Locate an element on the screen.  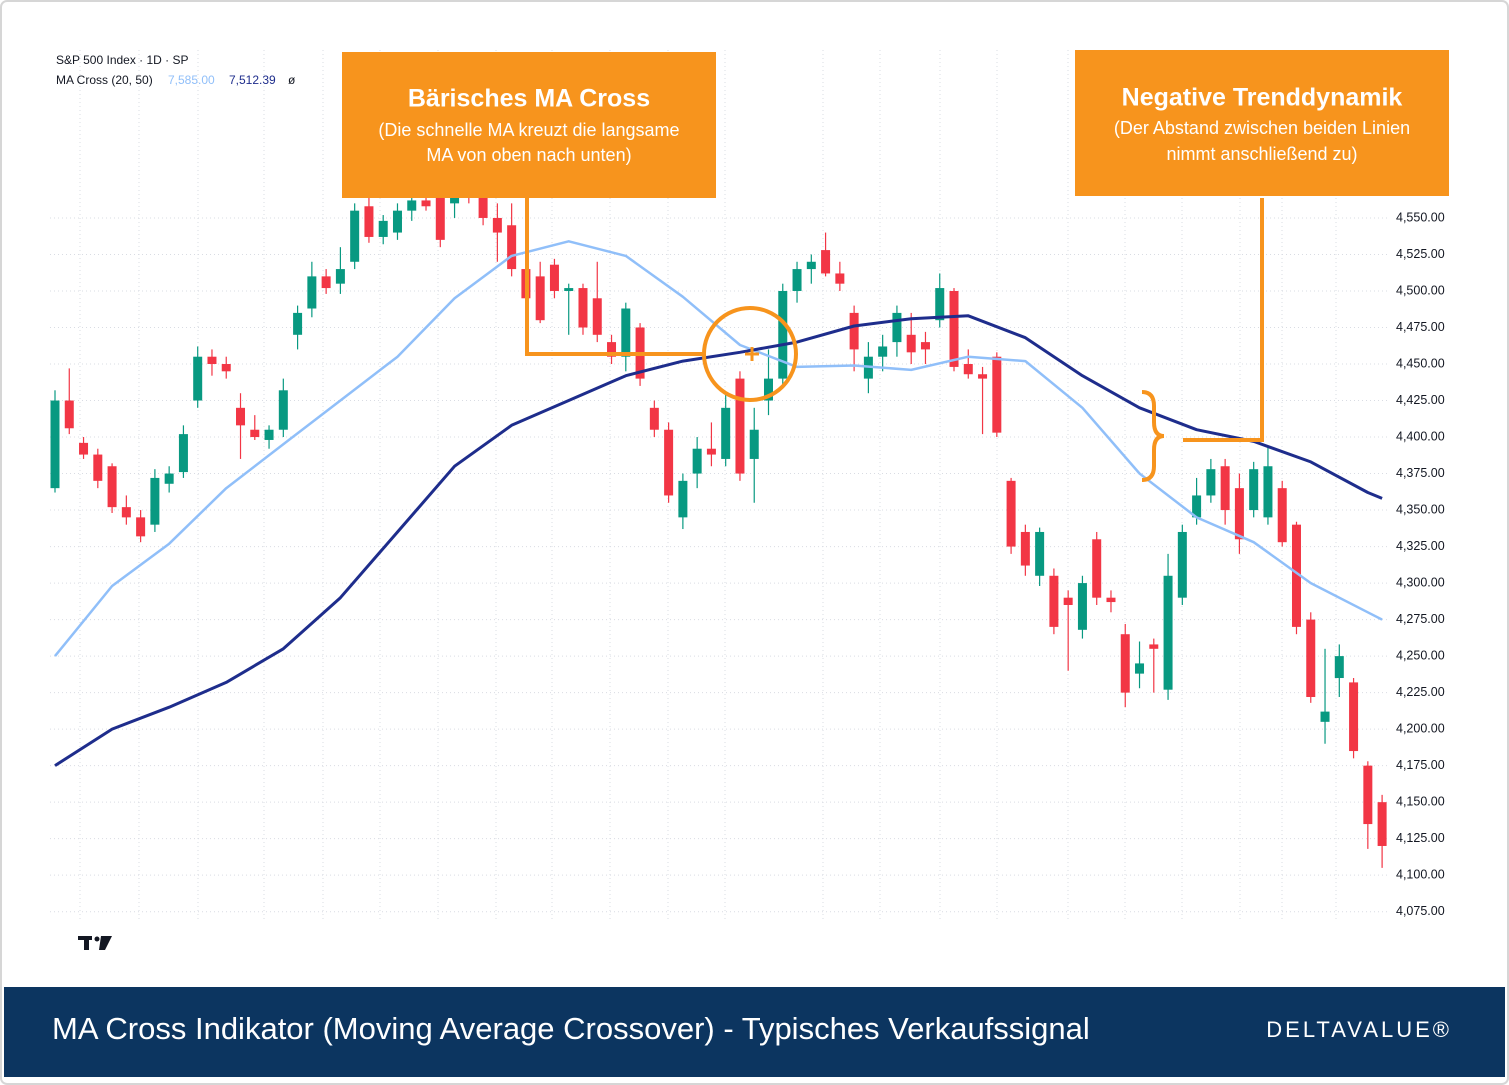
y-tick-label: 4,375.00 is located at coordinates (1420, 473).